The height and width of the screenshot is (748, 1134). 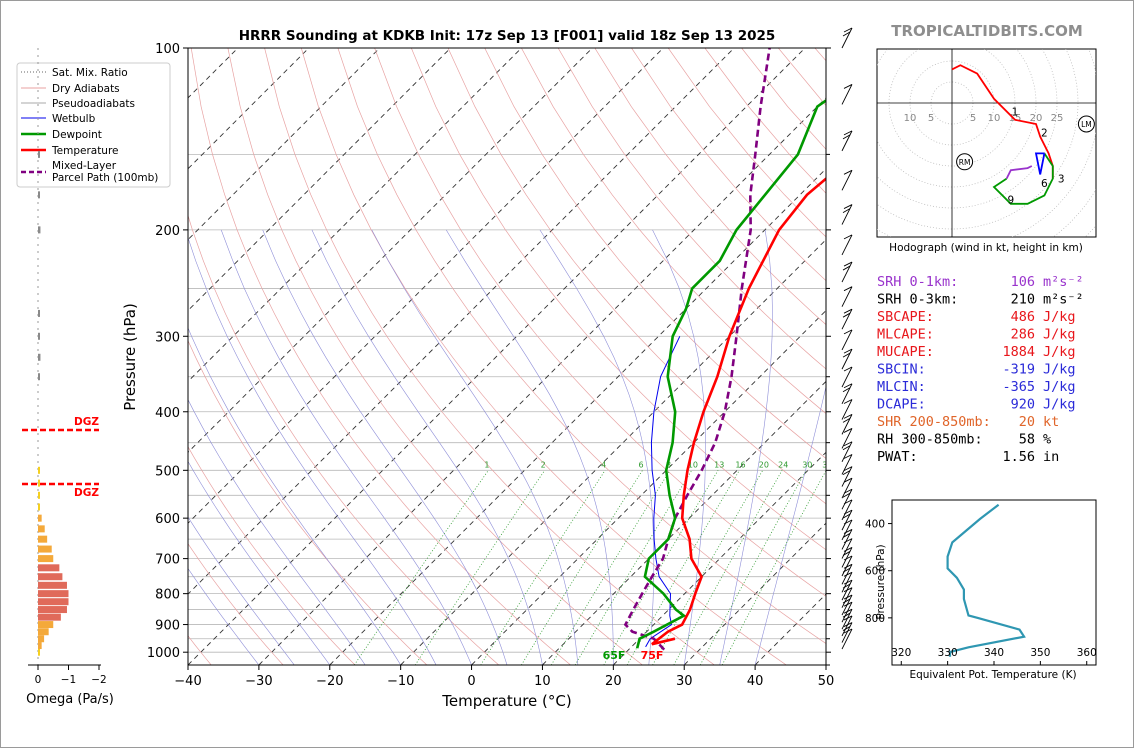 I want to click on wetbulb-line, so click(x=663, y=492).